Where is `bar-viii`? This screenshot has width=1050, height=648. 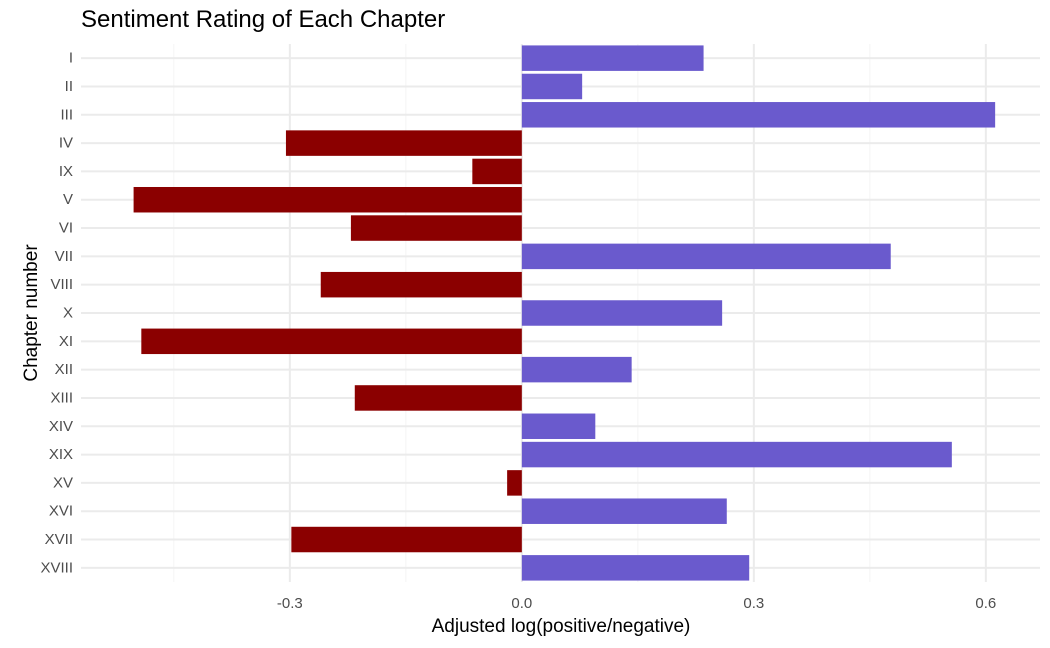
bar-viii is located at coordinates (421, 284).